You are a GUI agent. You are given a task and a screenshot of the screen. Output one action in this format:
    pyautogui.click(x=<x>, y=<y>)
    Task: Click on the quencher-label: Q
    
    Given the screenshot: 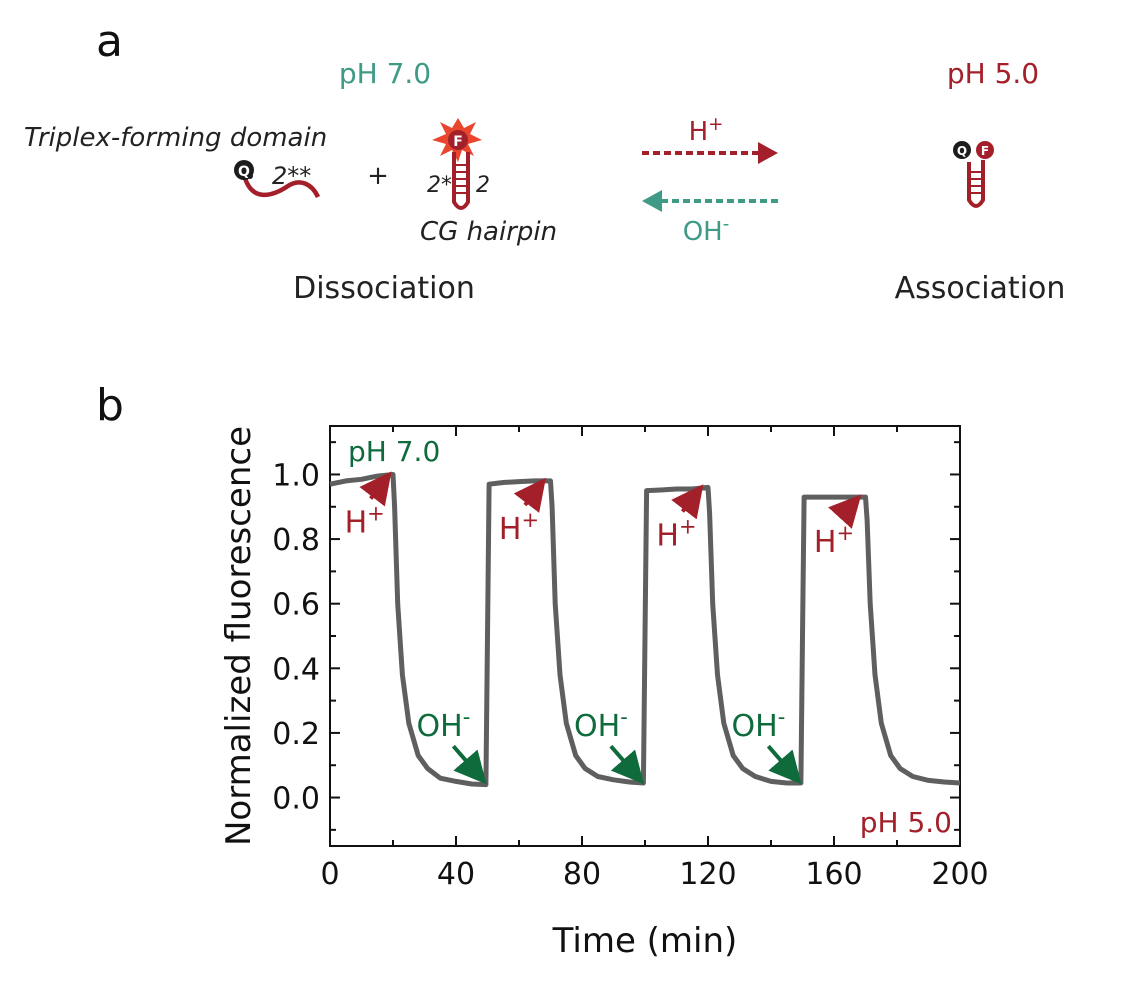 What is the action you would take?
    pyautogui.click(x=244, y=172)
    